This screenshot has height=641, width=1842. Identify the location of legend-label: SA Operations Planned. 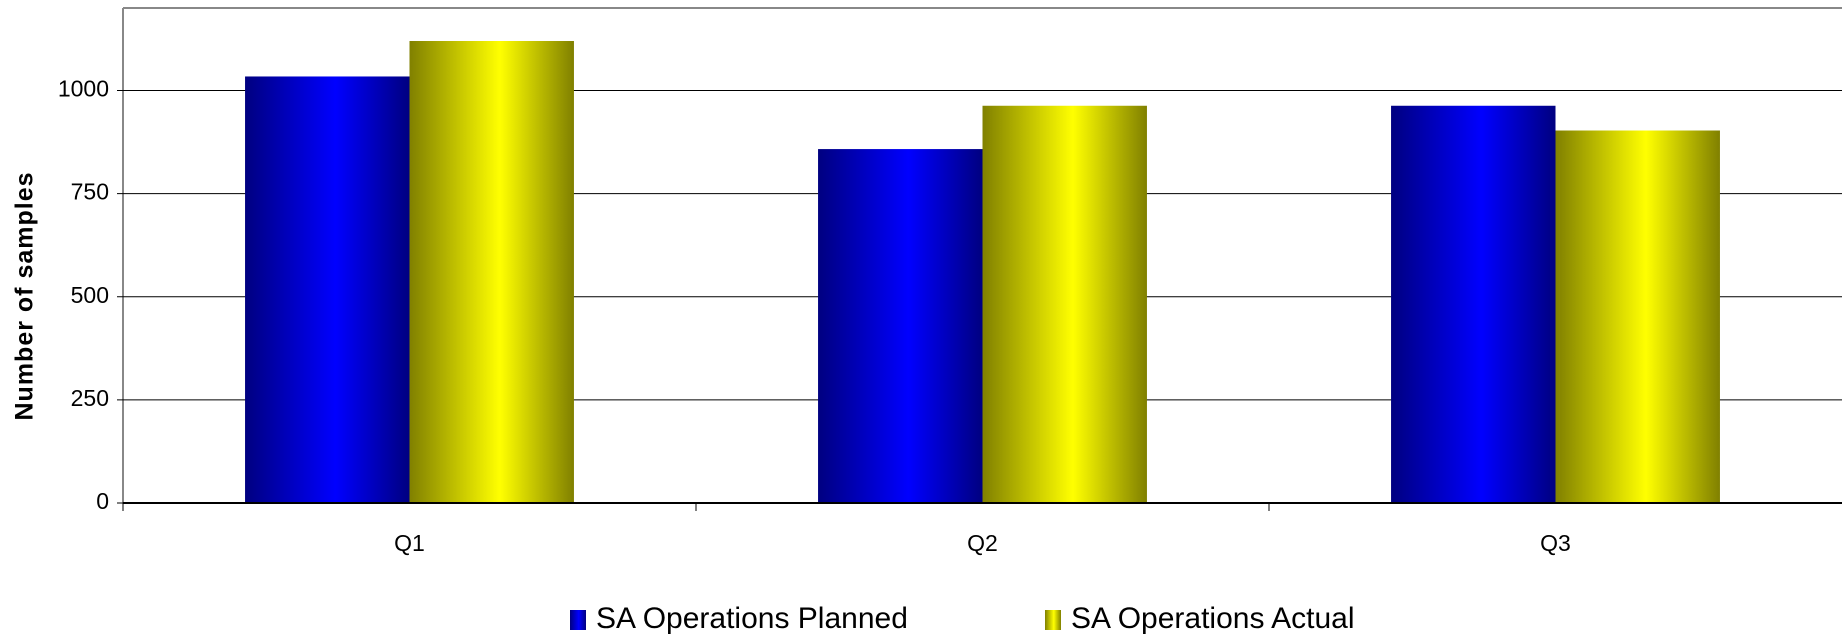
(752, 618).